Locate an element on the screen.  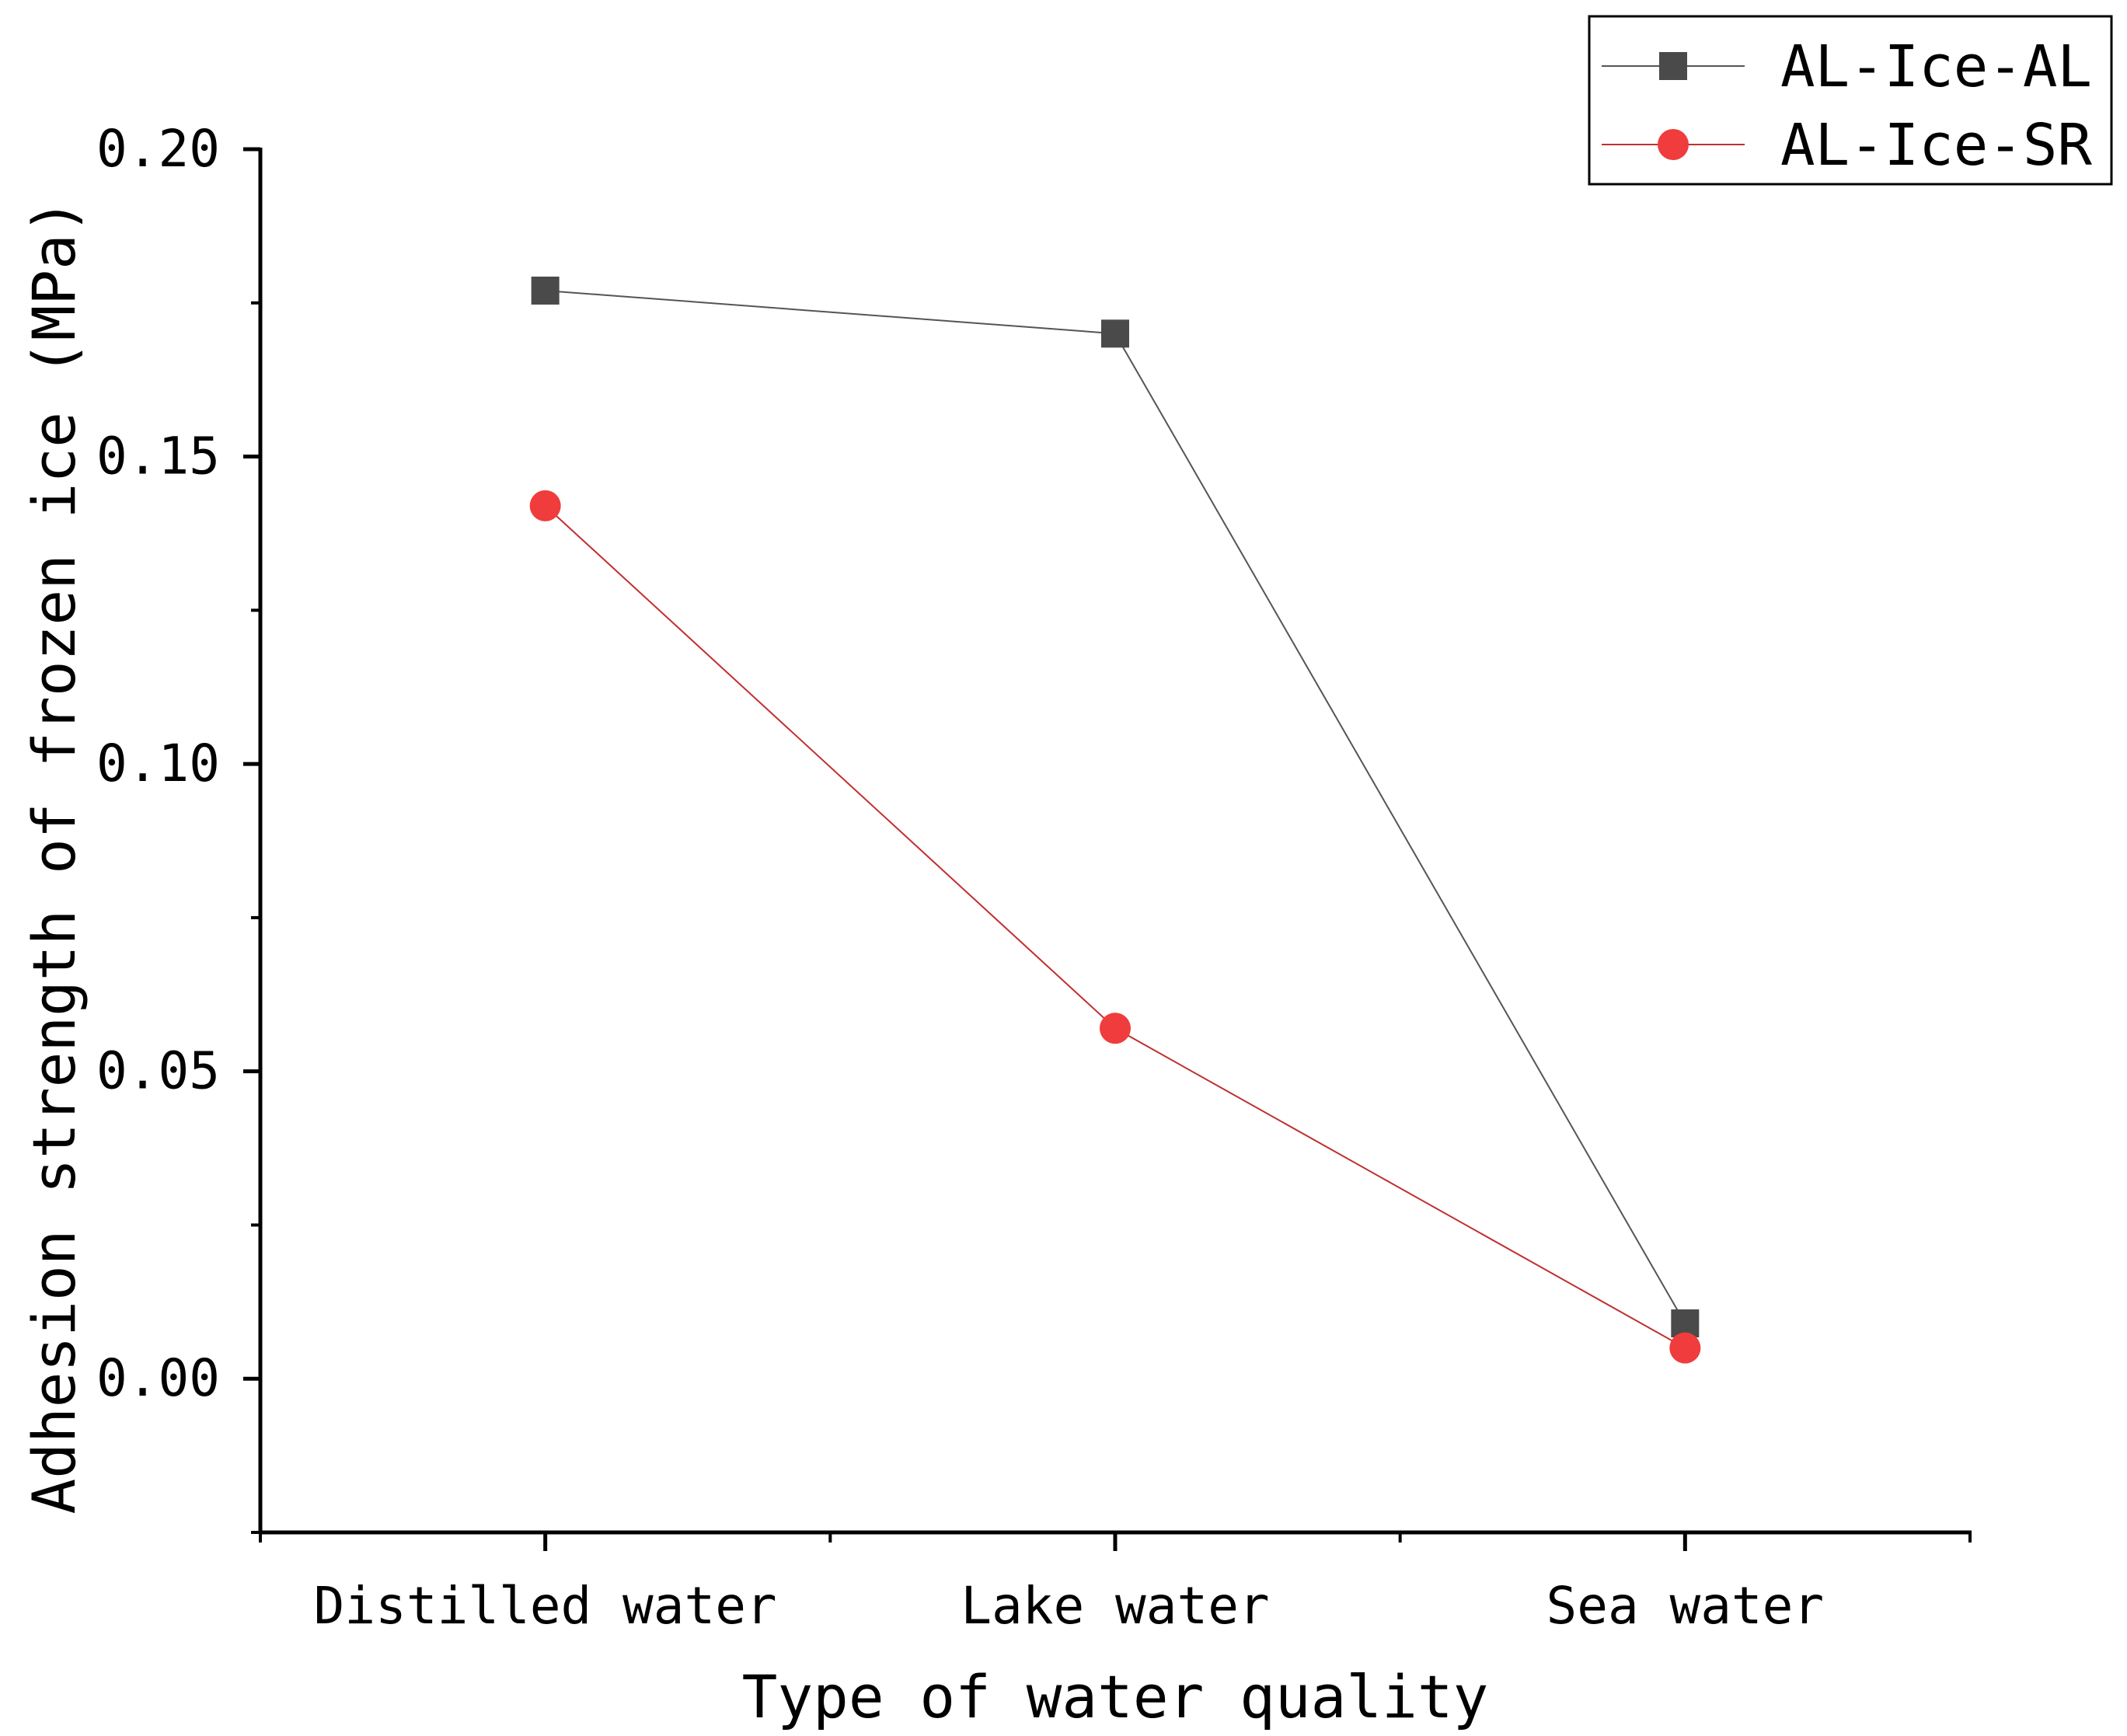
y-tick-label: 0.00 is located at coordinates (158, 1378).